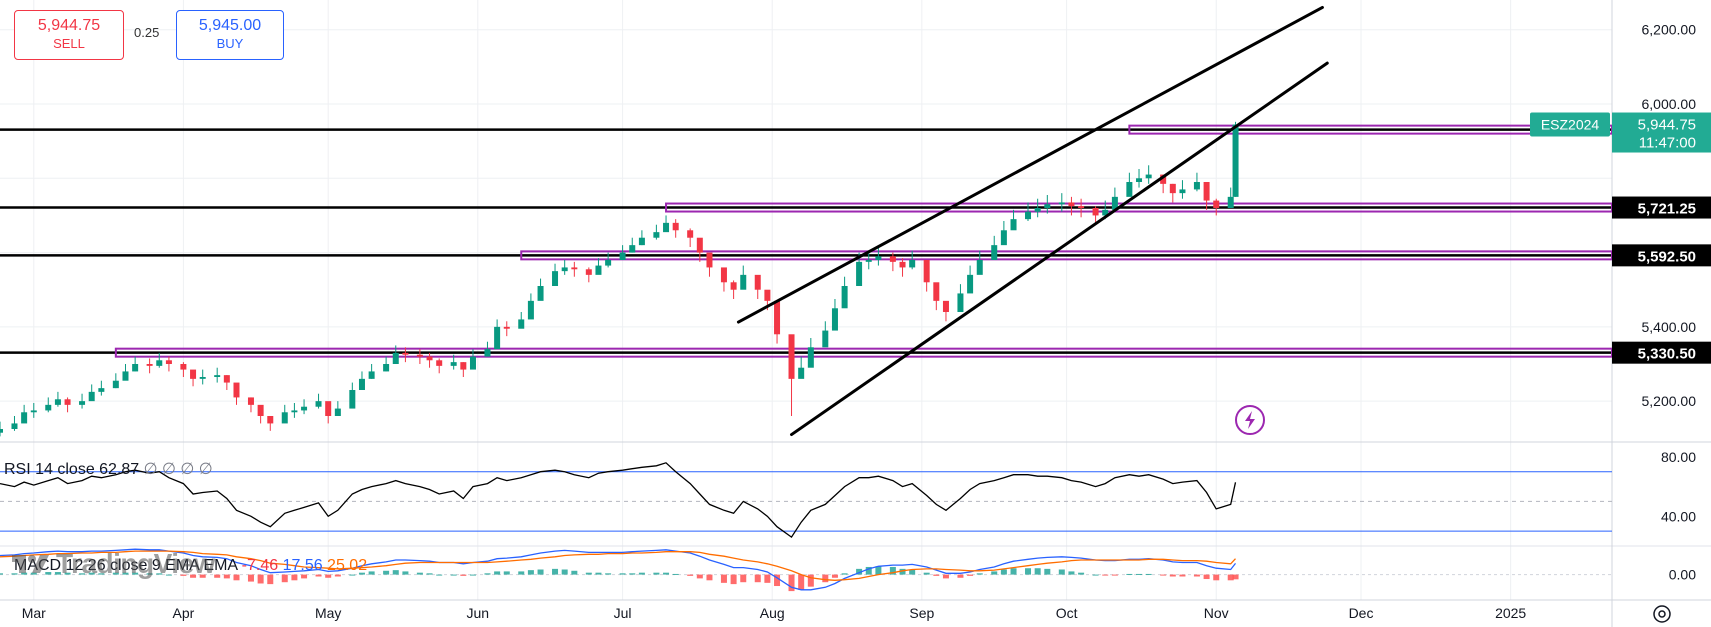 This screenshot has height=627, width=1711. I want to click on price-tick-label: 5,400.00, so click(1669, 327).